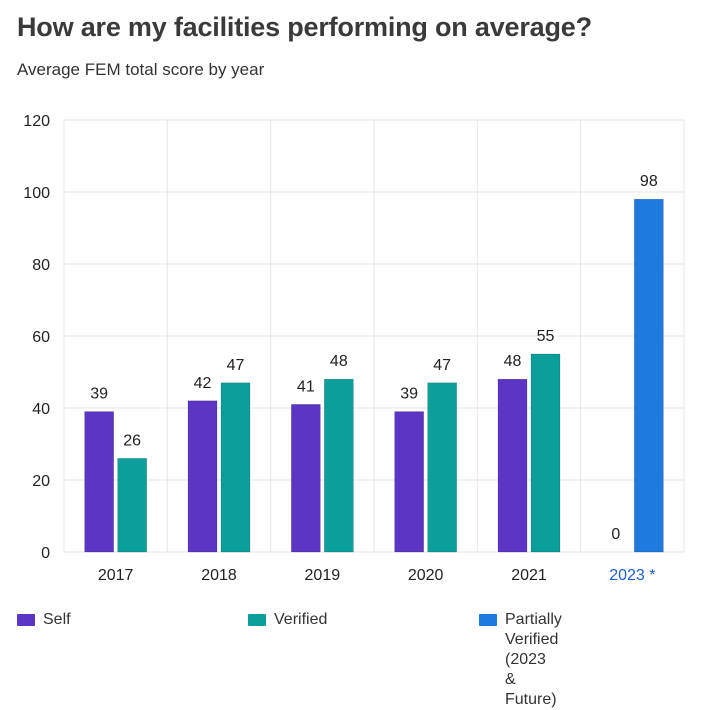 This screenshot has height=710, width=703. What do you see at coordinates (41, 409) in the screenshot?
I see `y-tick-label: 40` at bounding box center [41, 409].